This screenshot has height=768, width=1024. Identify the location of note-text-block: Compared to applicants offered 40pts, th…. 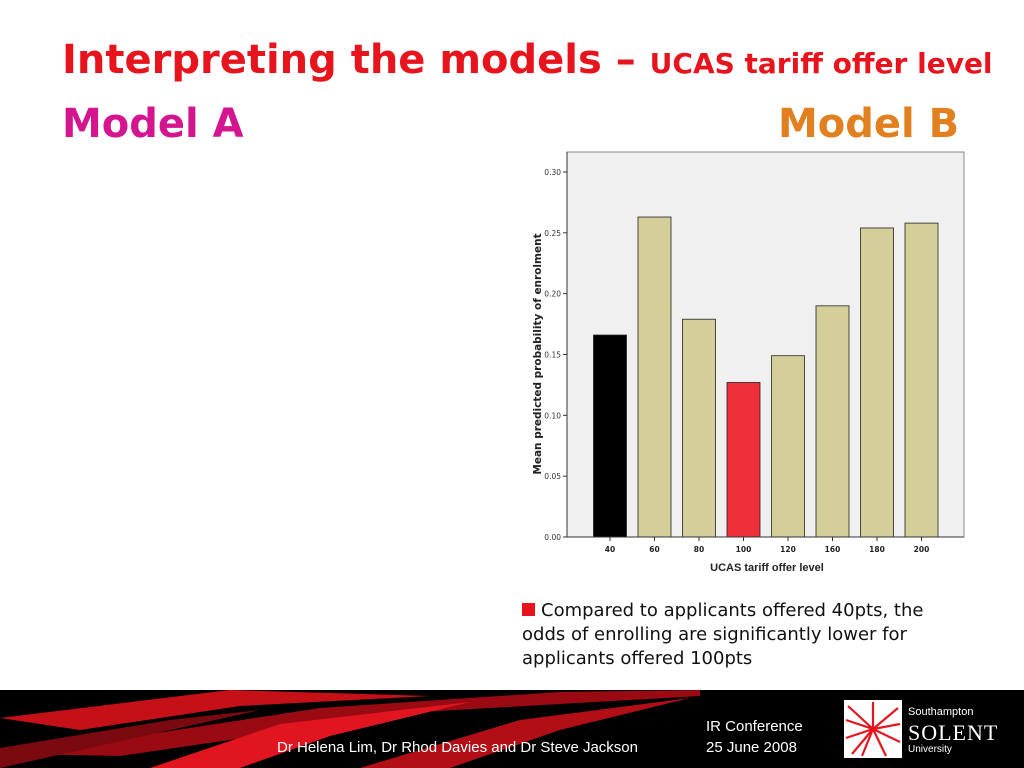
(742, 635).